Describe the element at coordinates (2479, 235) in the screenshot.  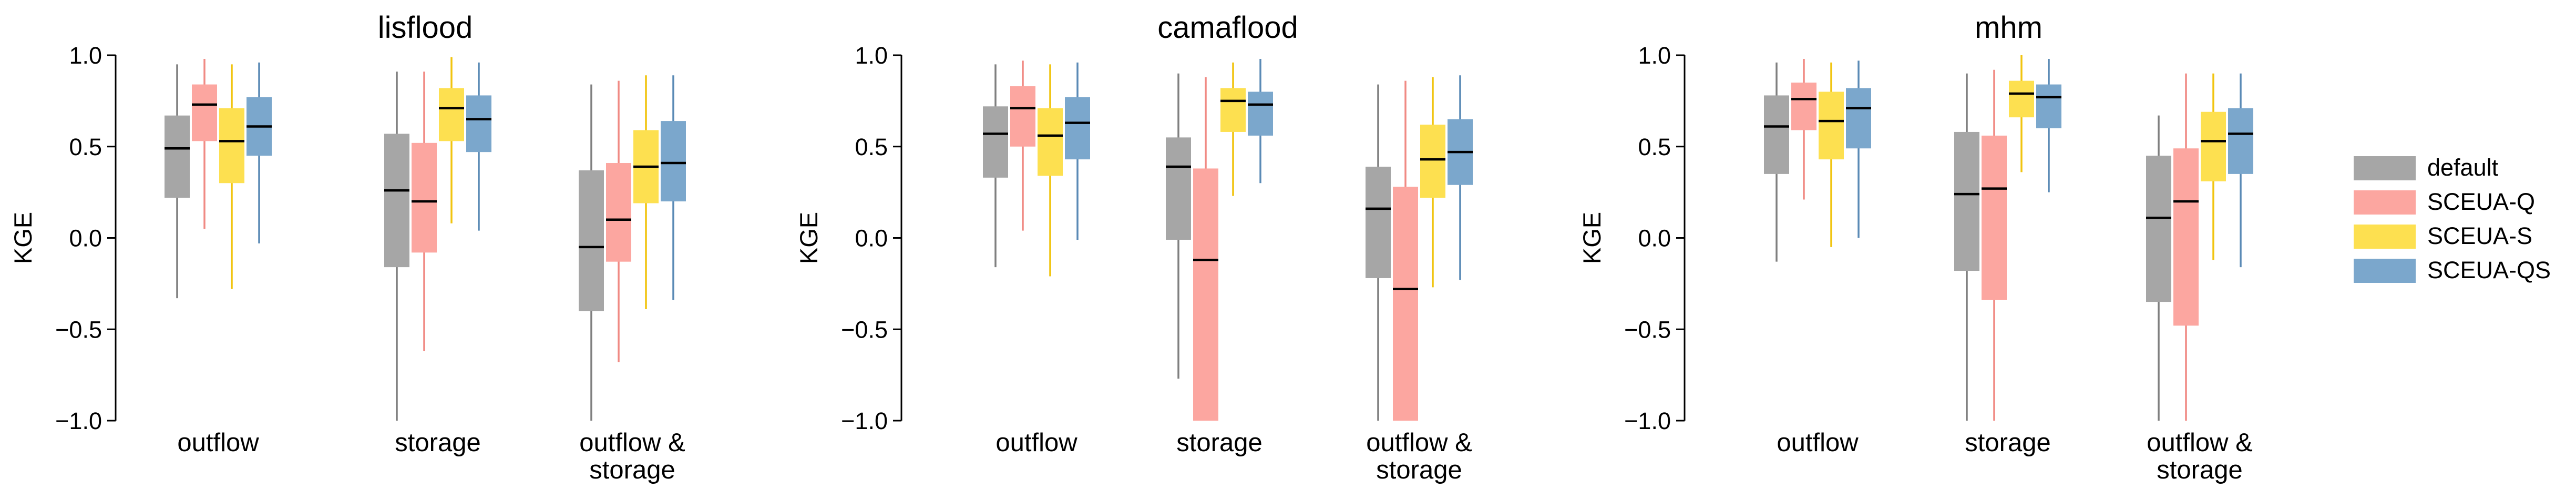
I see `legend-label: SCEUA-S` at that location.